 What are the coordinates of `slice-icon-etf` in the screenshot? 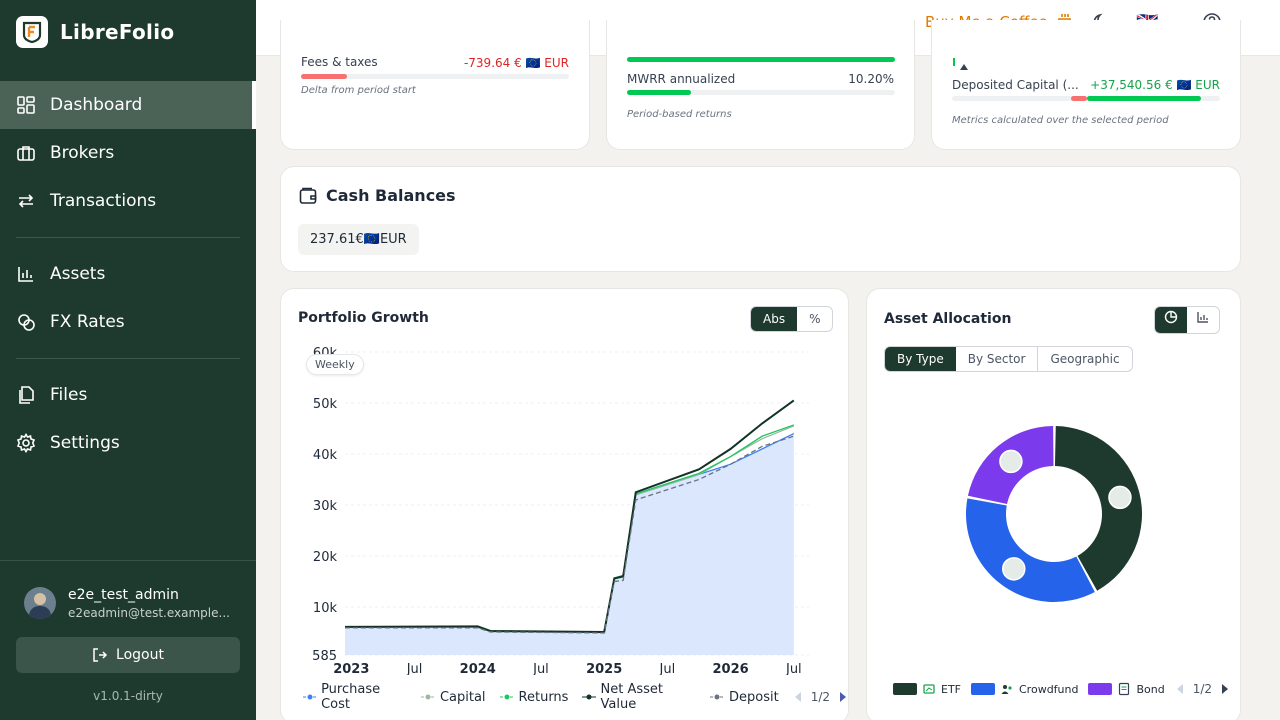 It's located at (1120, 497).